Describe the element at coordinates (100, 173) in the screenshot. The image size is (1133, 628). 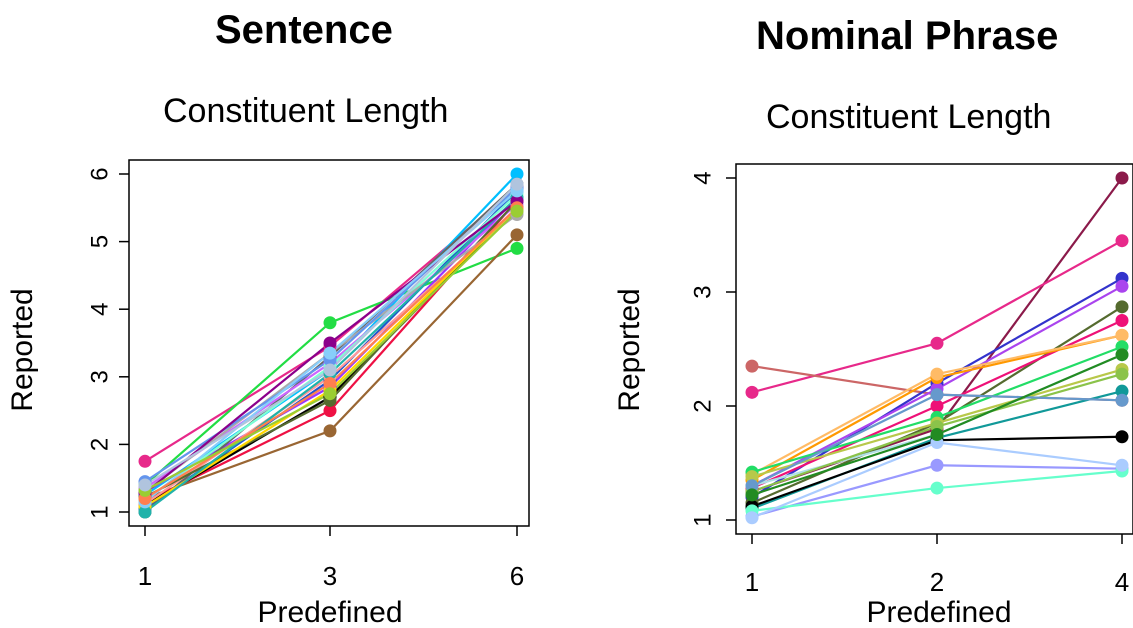
I see `y-tick-label: 6` at that location.